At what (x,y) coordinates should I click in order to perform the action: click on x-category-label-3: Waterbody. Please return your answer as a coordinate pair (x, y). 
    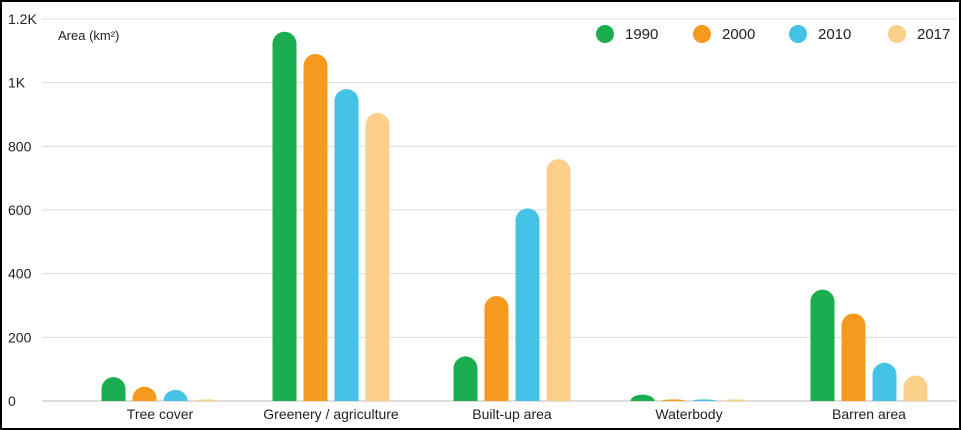
    Looking at the image, I should click on (688, 414).